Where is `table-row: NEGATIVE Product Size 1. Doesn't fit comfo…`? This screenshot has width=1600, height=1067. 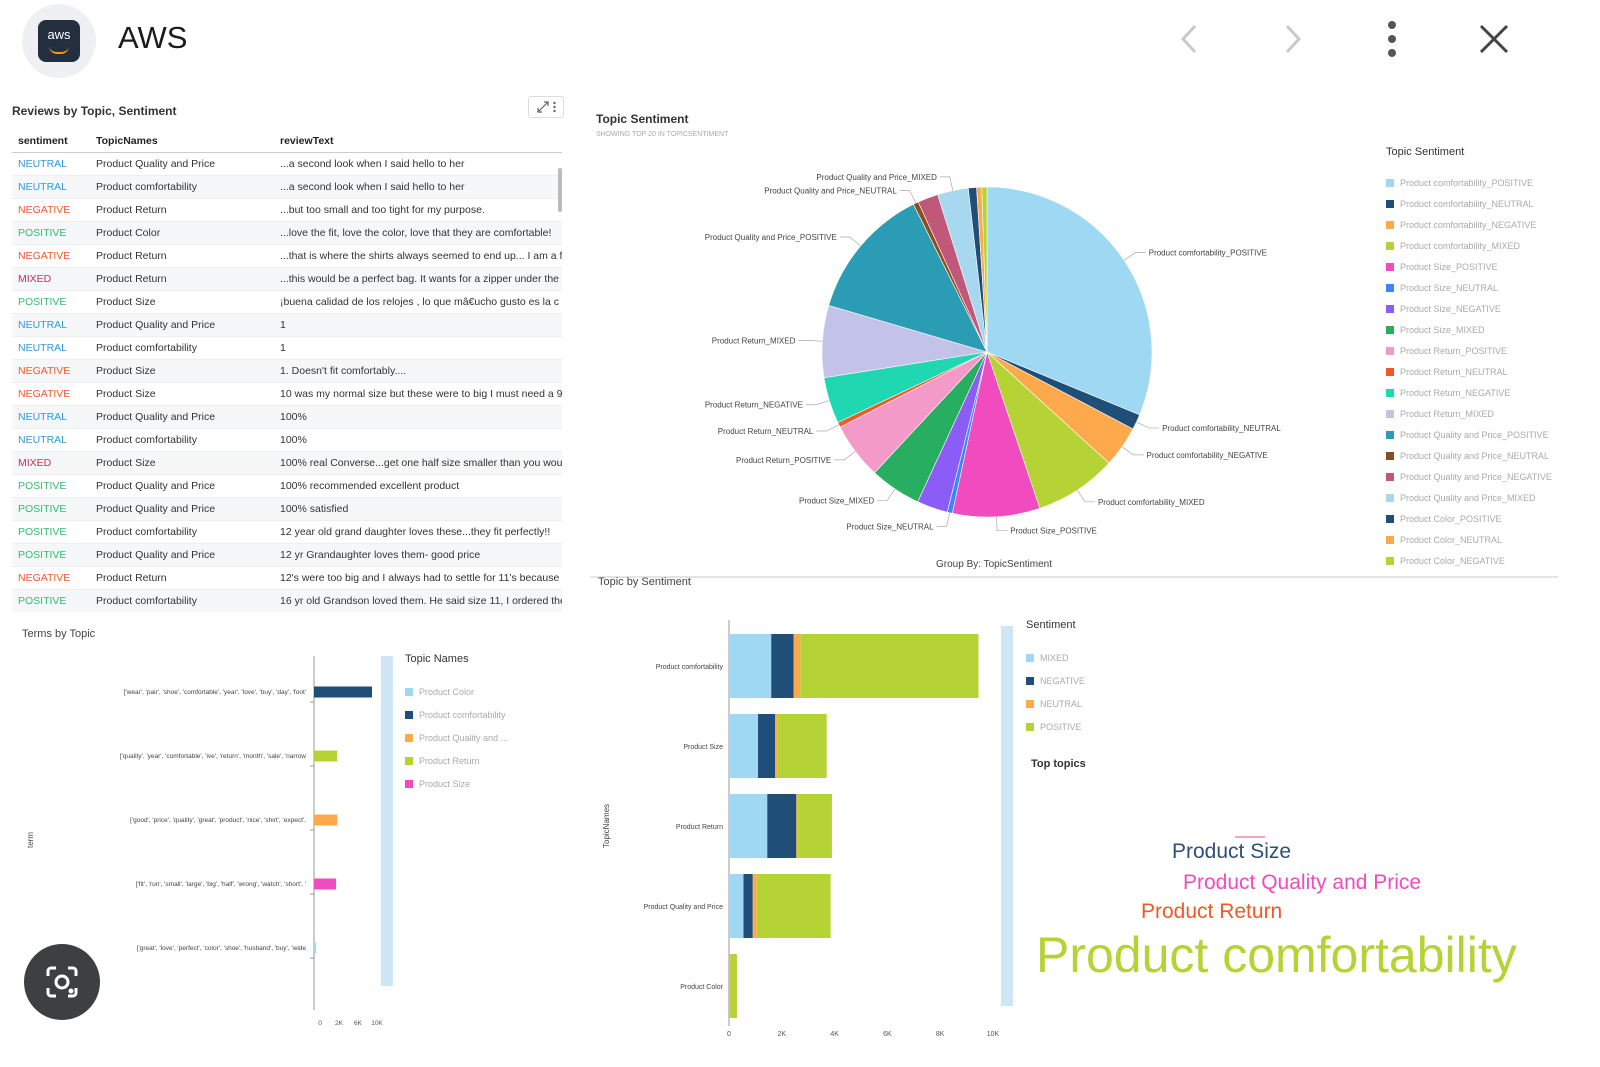 table-row: NEGATIVE Product Size 1. Doesn't fit comfo… is located at coordinates (287, 371).